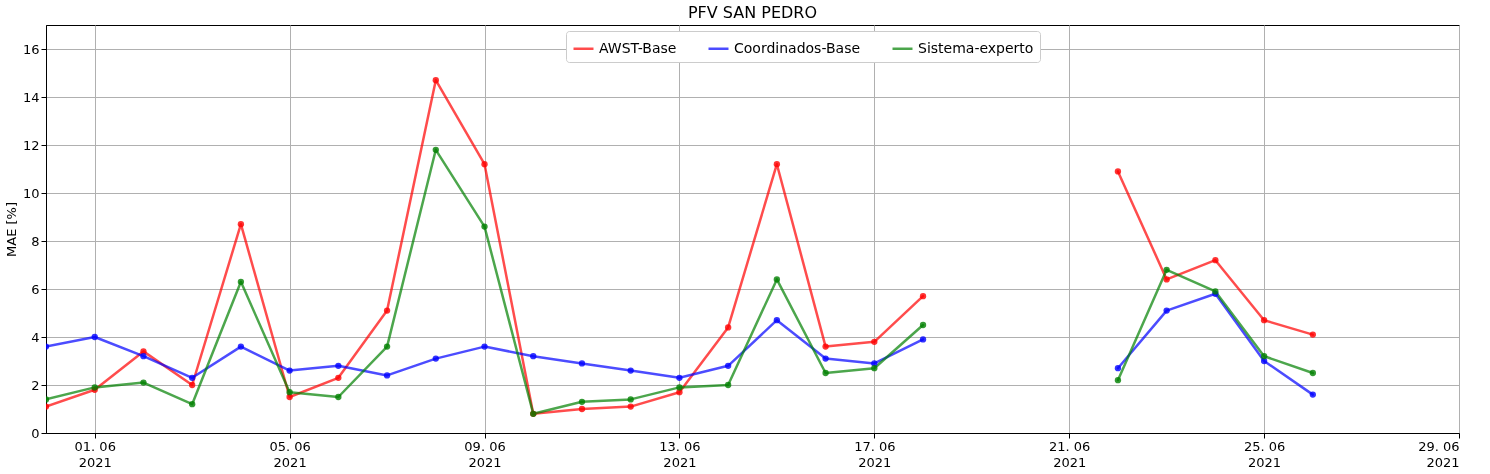  Describe the element at coordinates (1439, 454) in the screenshot. I see `x-tick-label: 29. 06 2021` at that location.